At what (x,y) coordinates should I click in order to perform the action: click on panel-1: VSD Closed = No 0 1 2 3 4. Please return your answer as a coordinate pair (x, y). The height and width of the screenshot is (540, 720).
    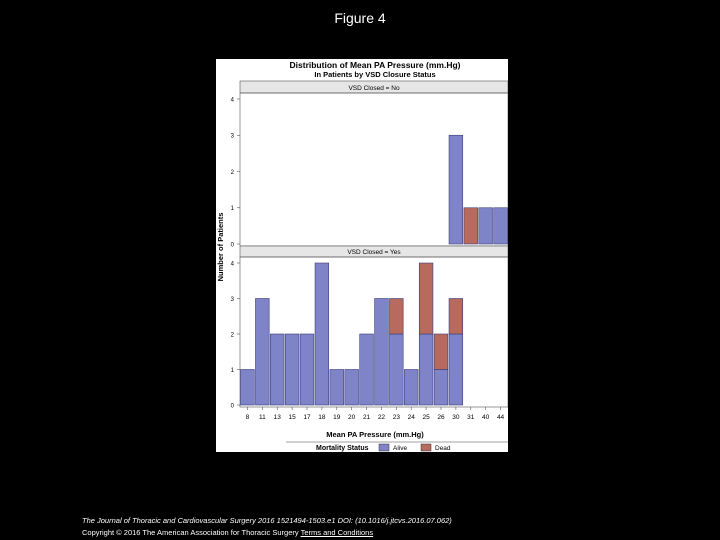
    Looking at the image, I should click on (369, 164).